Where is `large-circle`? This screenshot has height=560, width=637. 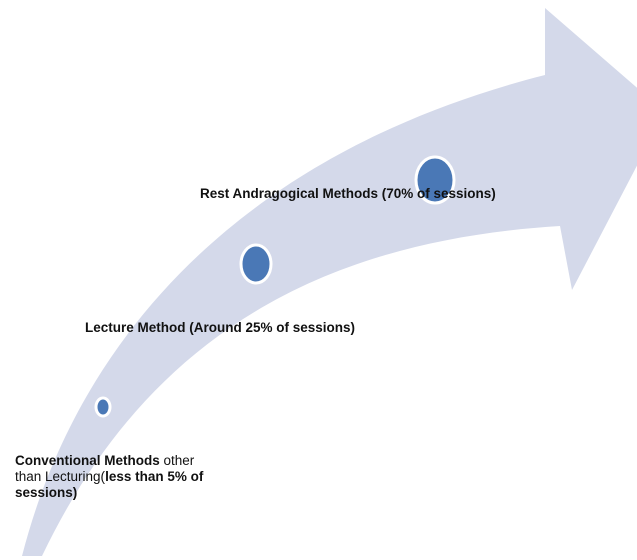
large-circle is located at coordinates (435, 180).